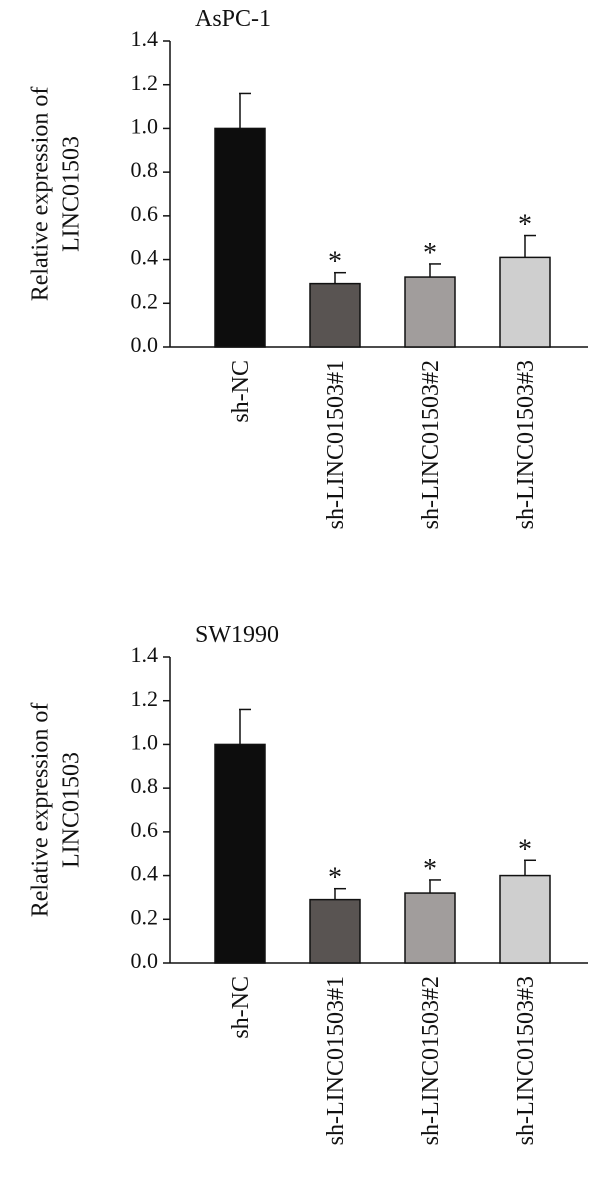 Image resolution: width=600 pixels, height=1192 pixels. What do you see at coordinates (237, 635) in the screenshot?
I see `chart-title: SW1990` at bounding box center [237, 635].